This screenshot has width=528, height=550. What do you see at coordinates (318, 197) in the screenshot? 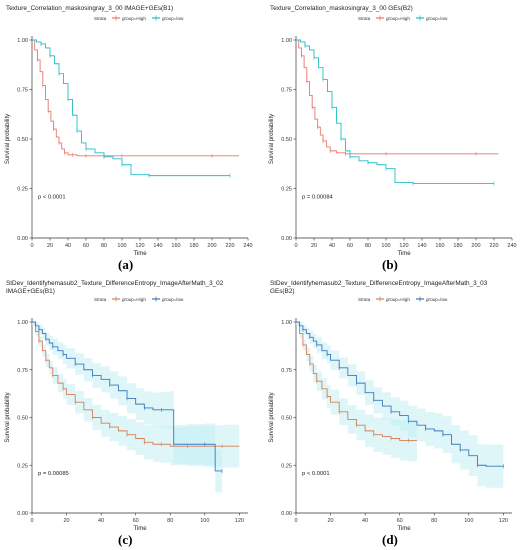
I see `p-value-annotation: p = 0.00084` at bounding box center [318, 197].